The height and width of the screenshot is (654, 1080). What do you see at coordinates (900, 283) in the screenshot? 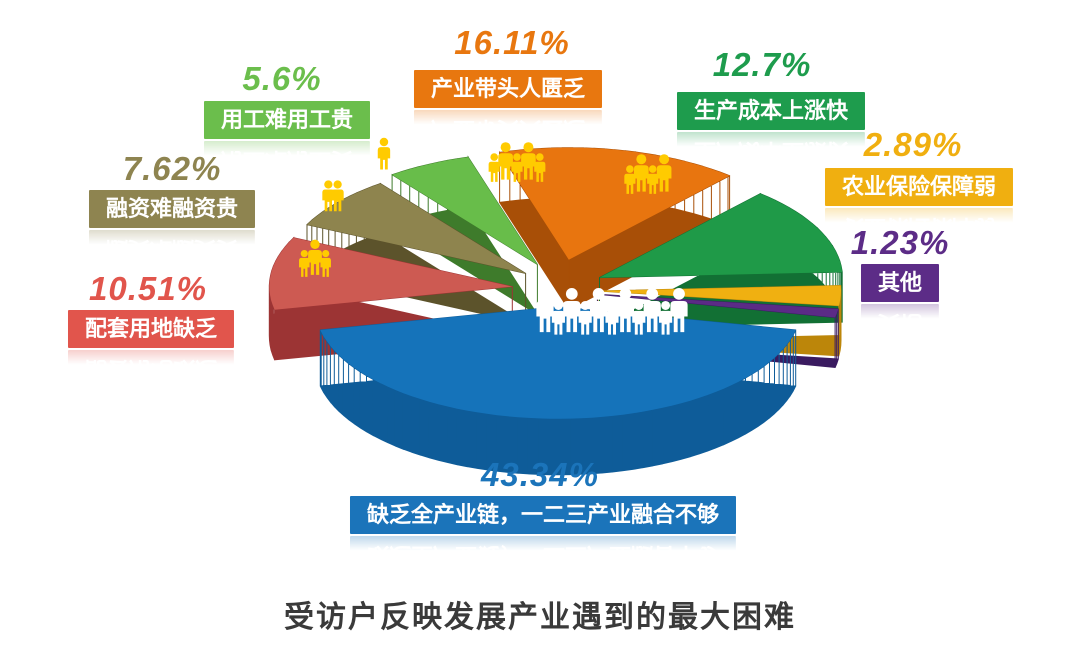
I see `category-tag-other: 其他` at bounding box center [900, 283].